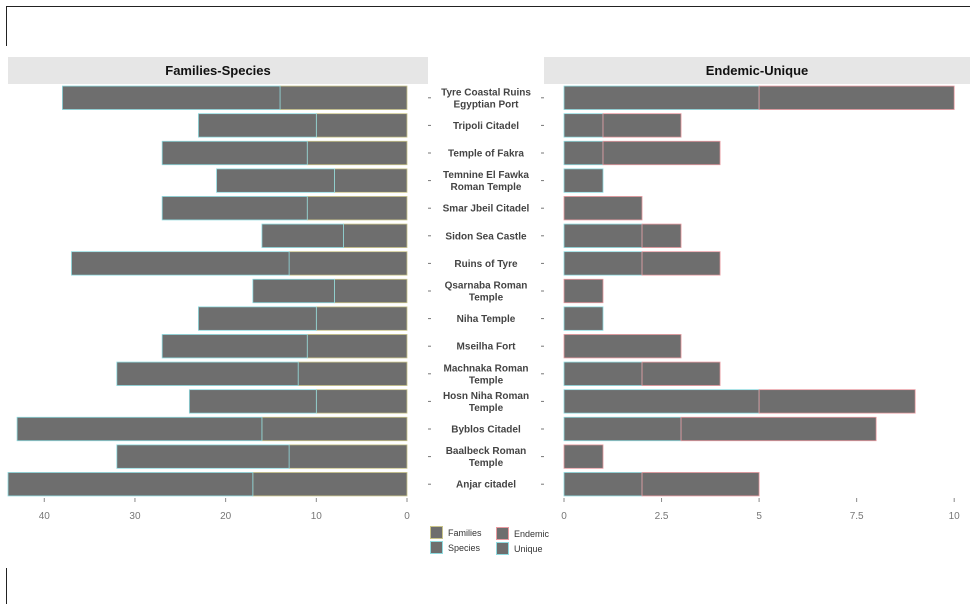 The width and height of the screenshot is (970, 604). What do you see at coordinates (45, 516) in the screenshot?
I see `left-x-tick-label: 40` at bounding box center [45, 516].